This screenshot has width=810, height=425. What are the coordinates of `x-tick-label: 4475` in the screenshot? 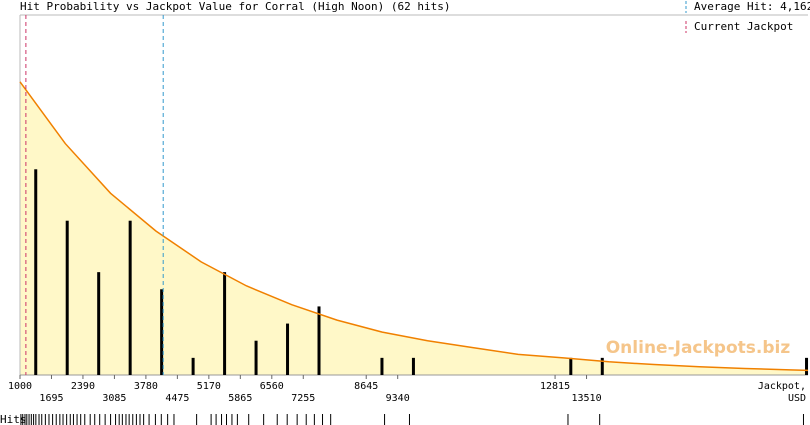 It's located at (177, 398).